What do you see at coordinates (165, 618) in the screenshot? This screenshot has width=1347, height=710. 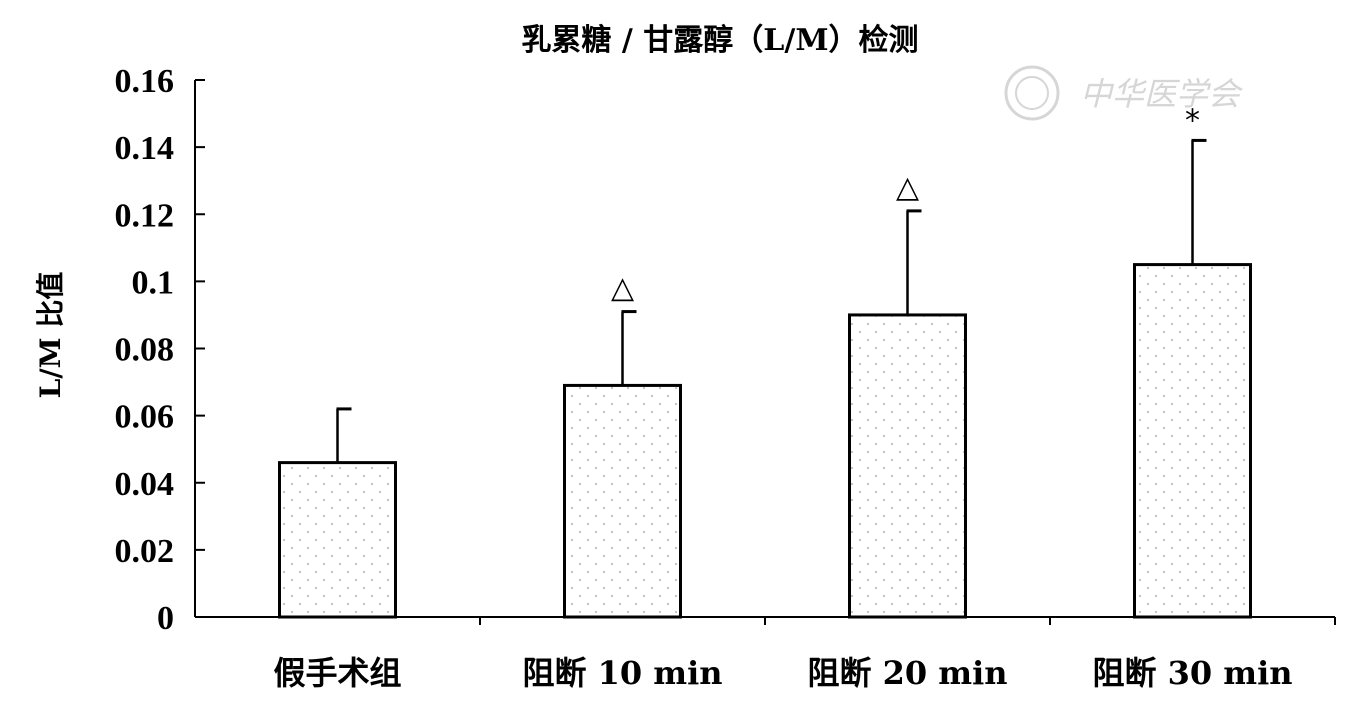 I see `y-tick-label: 0` at bounding box center [165, 618].